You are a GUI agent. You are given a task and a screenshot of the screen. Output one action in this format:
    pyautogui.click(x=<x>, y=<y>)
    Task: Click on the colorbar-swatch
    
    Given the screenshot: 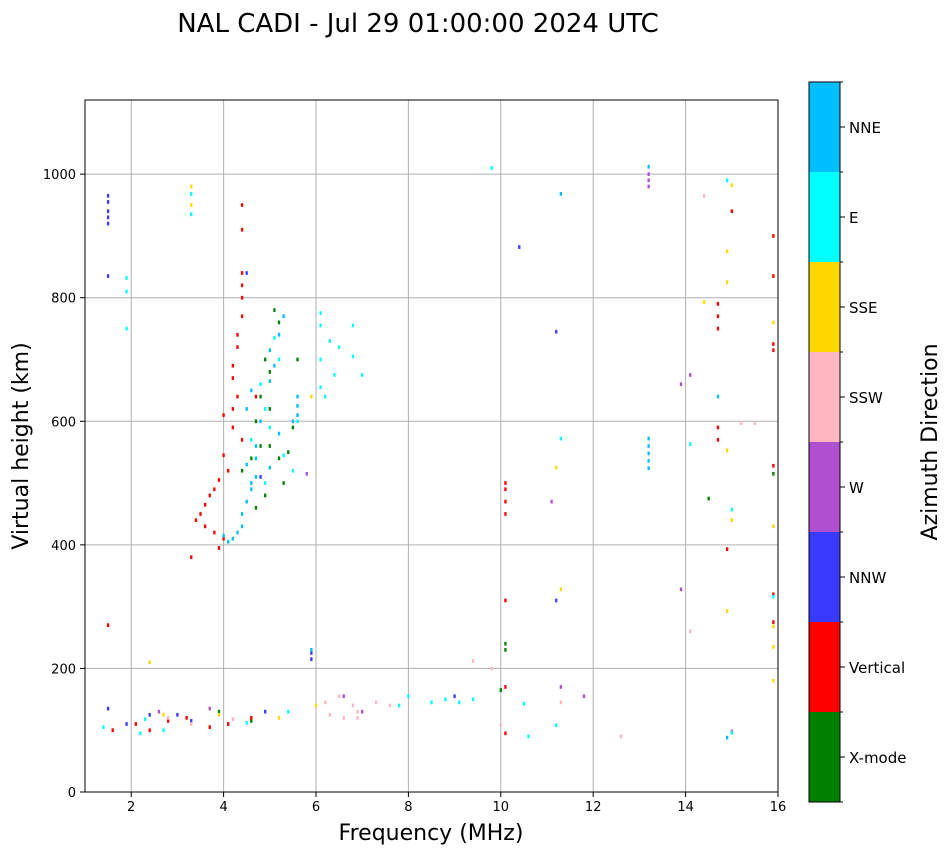 What is the action you would take?
    pyautogui.click(x=824, y=127)
    